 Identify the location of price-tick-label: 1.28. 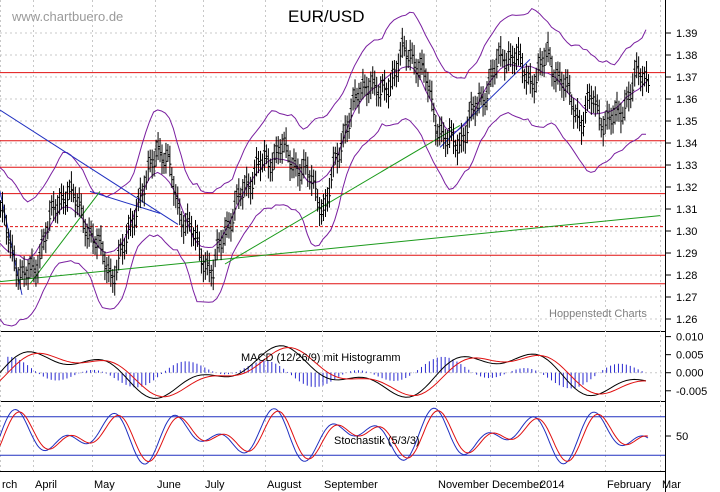
(686, 276).